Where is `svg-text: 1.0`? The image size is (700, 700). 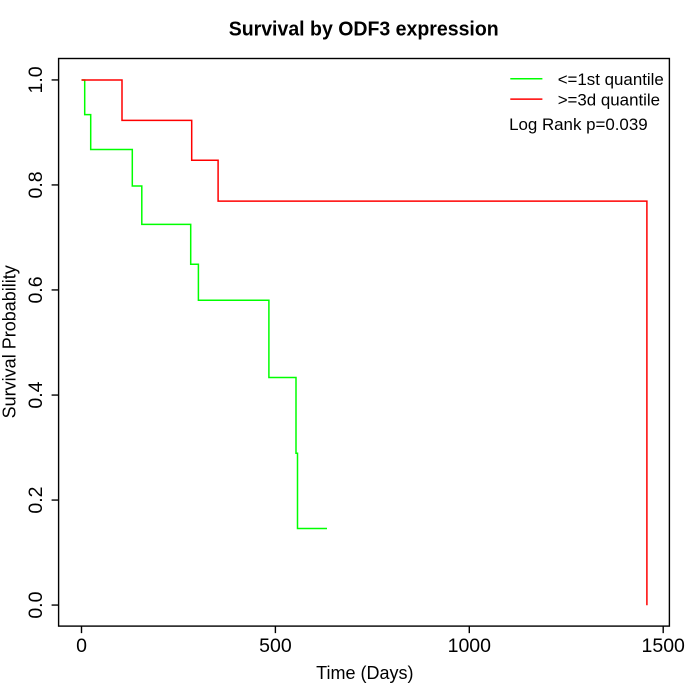
svg-text: 1.0 is located at coordinates (36, 79).